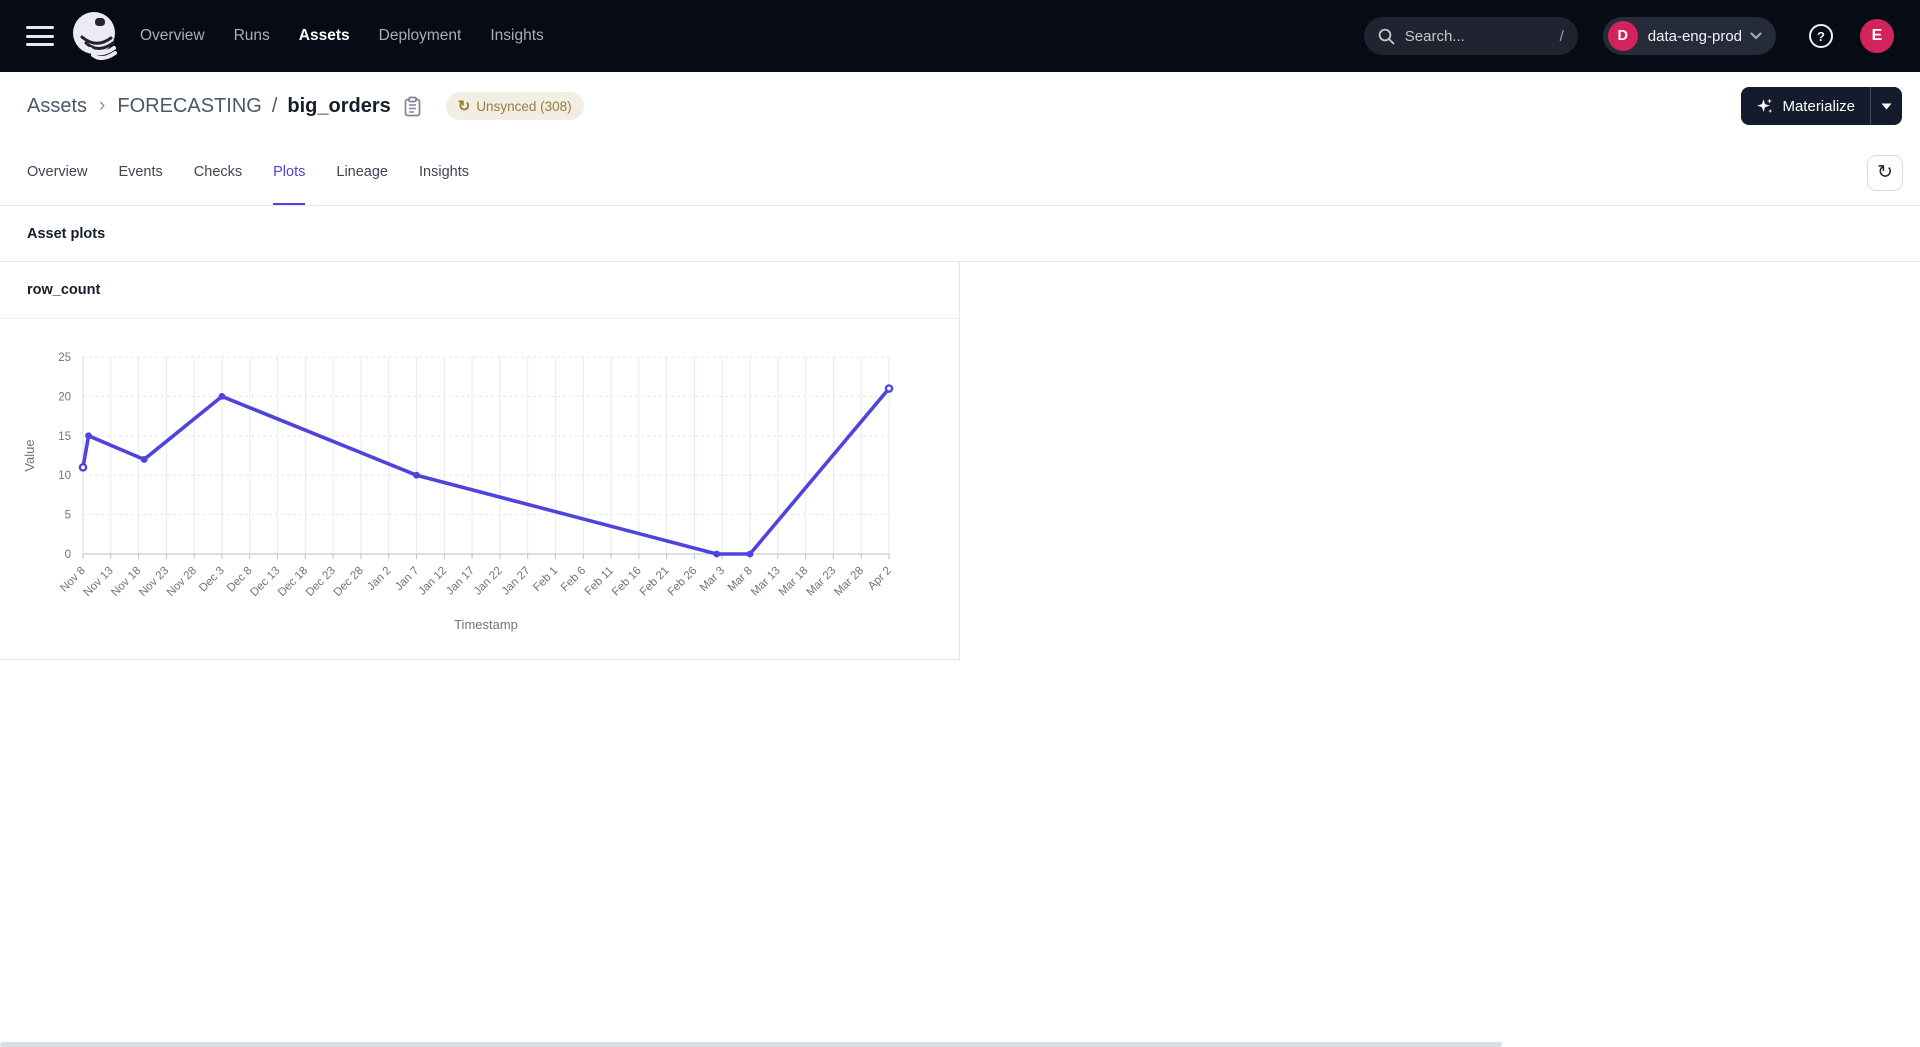 The width and height of the screenshot is (1920, 1047). Describe the element at coordinates (627, 582) in the screenshot. I see `svg-text: Feb 16` at that location.